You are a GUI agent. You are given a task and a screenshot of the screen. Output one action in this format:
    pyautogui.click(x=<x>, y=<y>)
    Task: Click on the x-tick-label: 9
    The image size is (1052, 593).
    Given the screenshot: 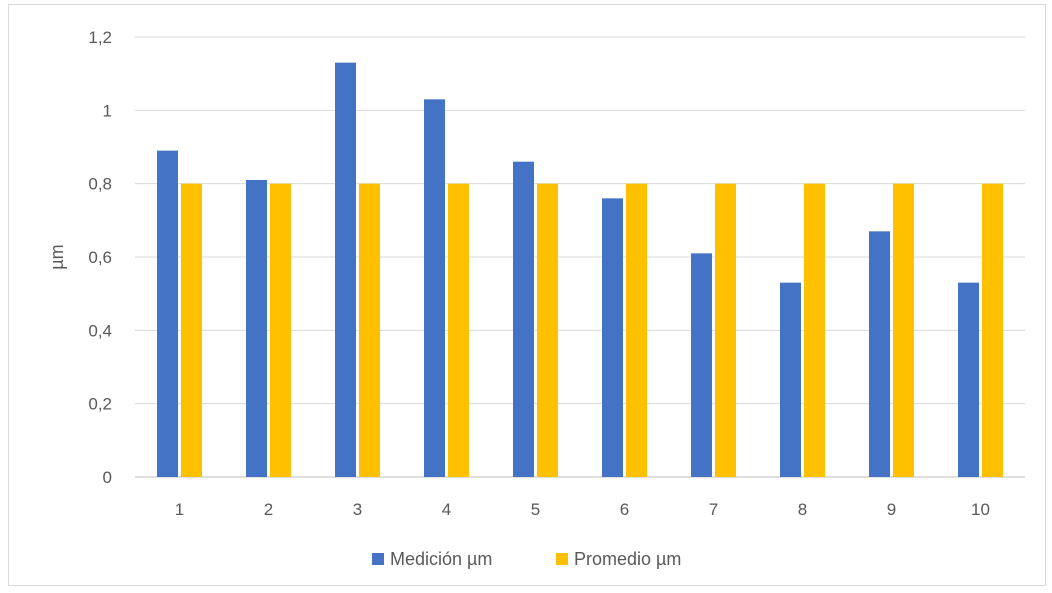 What is the action you would take?
    pyautogui.click(x=891, y=509)
    